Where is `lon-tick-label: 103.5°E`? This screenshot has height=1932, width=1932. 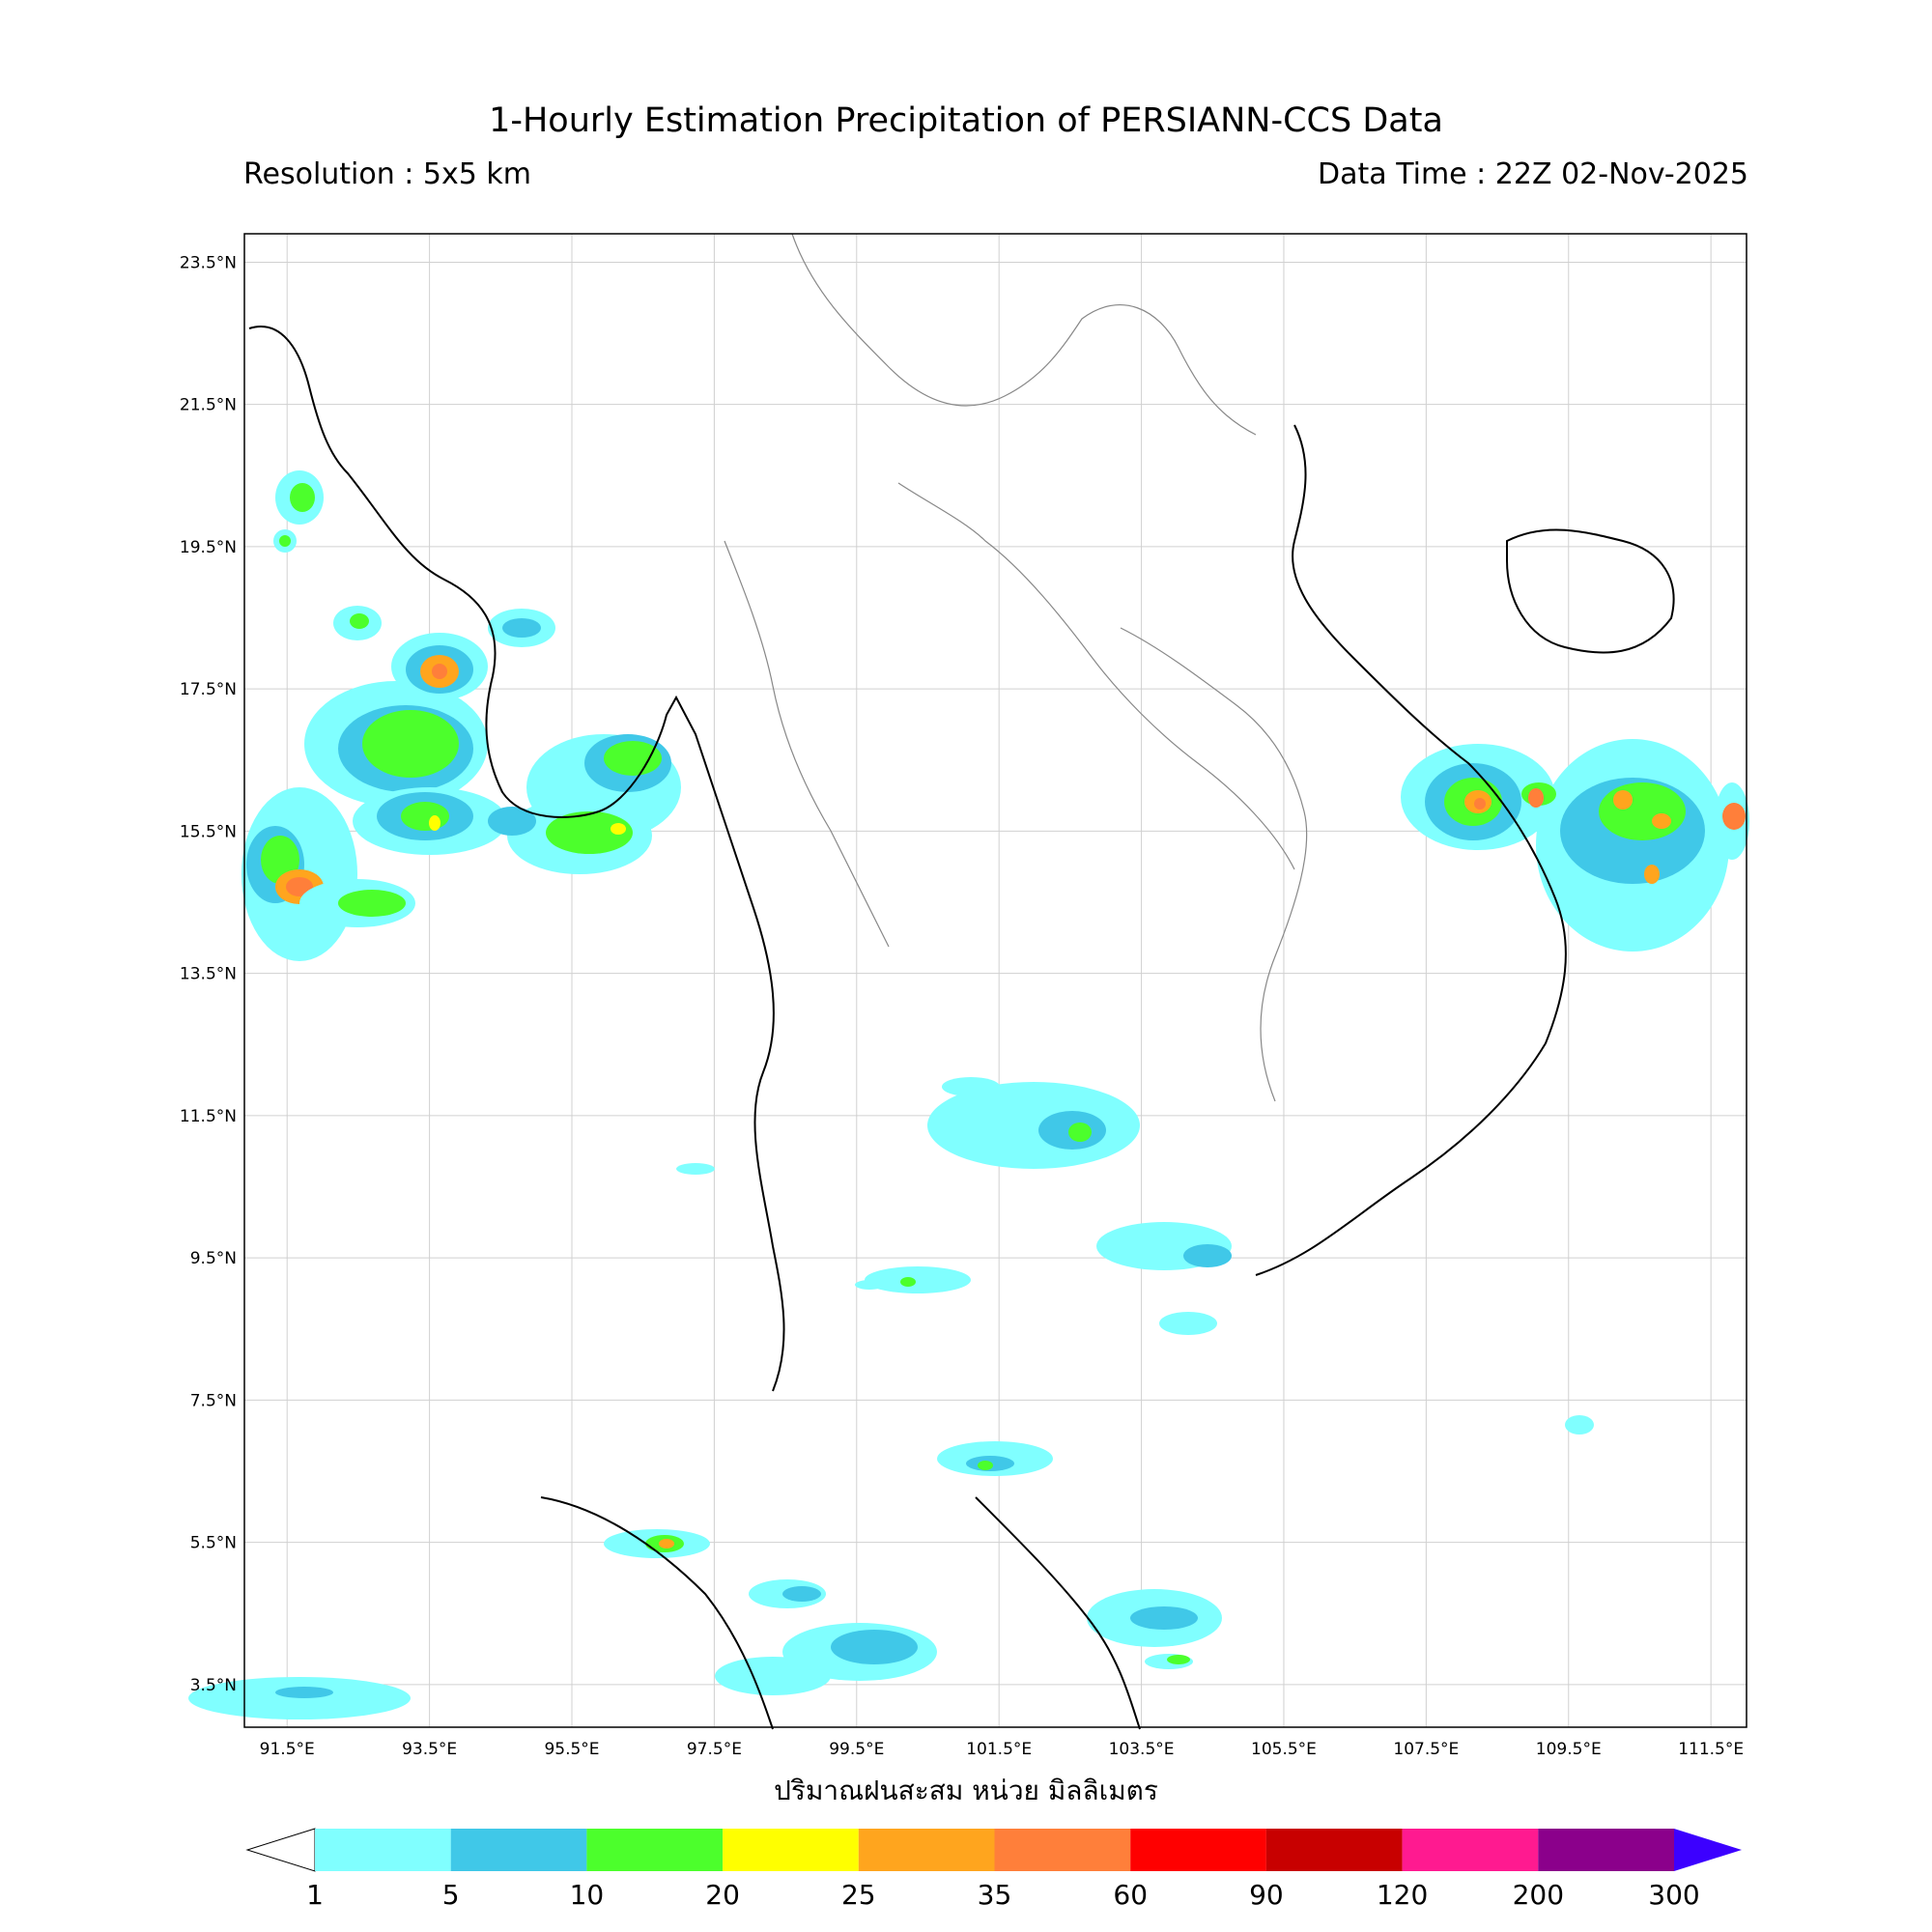
lon-tick-label: 103.5°E is located at coordinates (1142, 1749).